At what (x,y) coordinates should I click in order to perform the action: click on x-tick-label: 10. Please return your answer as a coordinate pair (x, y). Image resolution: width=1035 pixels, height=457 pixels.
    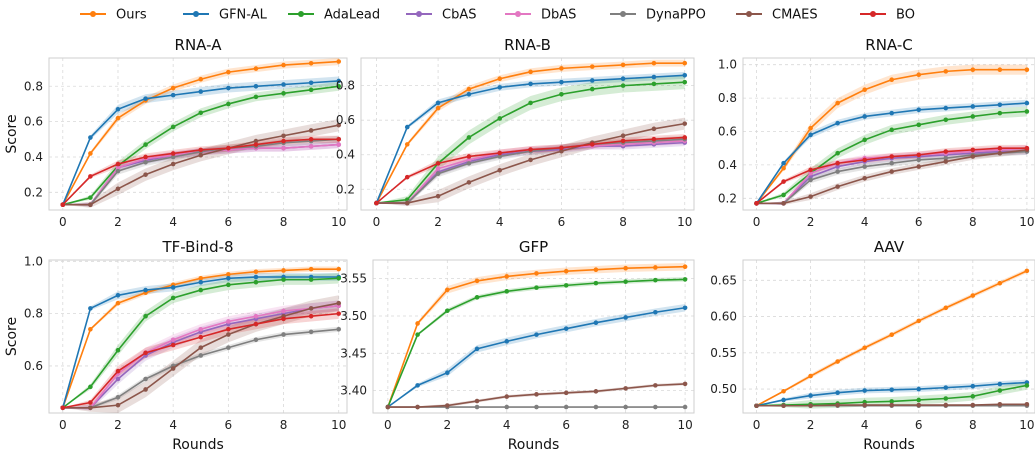
    Looking at the image, I should click on (1026, 222).